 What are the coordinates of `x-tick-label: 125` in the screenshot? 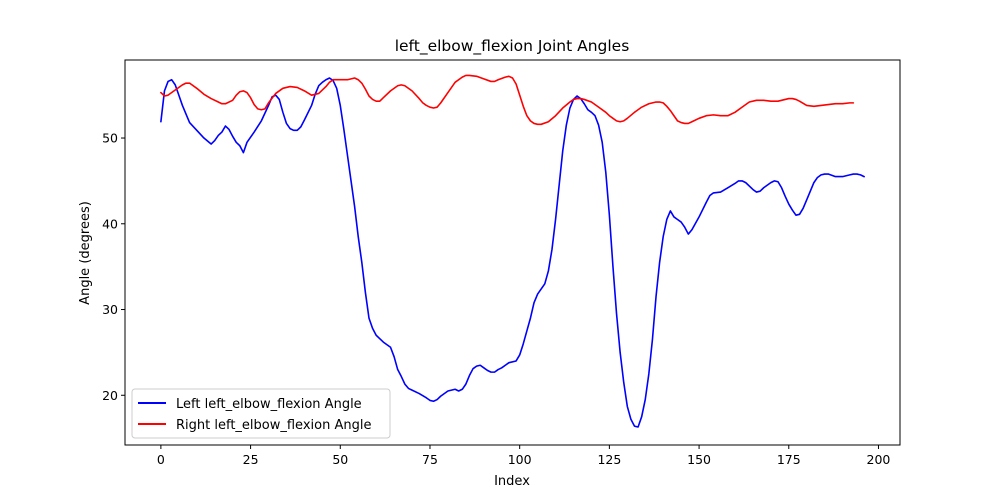 It's located at (609, 459).